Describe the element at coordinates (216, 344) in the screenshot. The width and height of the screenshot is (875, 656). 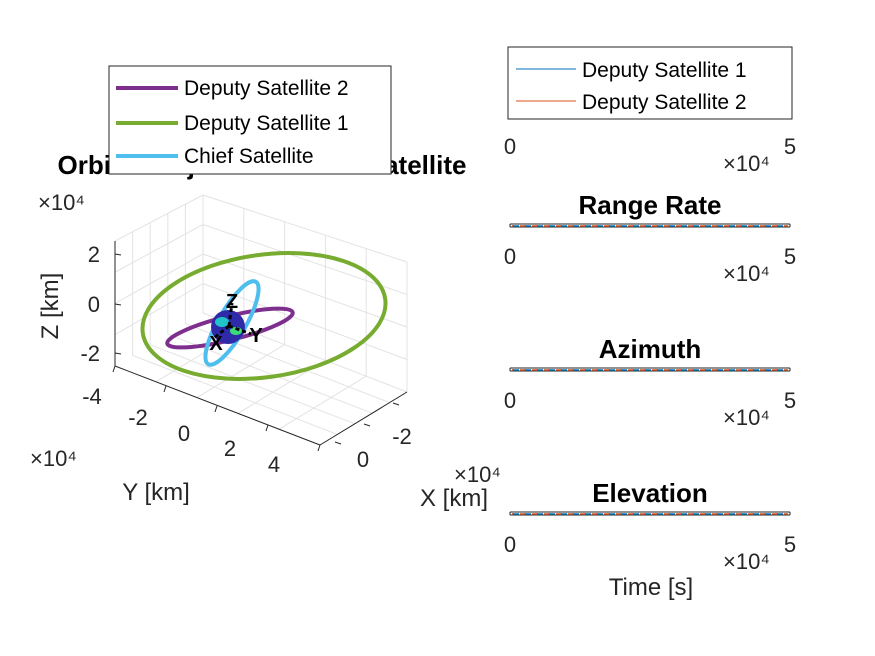
I see `triad-label: X` at that location.